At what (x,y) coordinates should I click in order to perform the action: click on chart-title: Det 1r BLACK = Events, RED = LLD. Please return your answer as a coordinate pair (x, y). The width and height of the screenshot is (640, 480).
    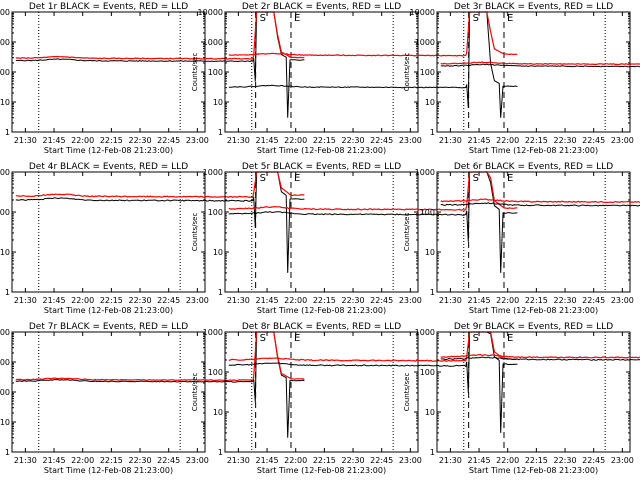
    Looking at the image, I should click on (108, 7).